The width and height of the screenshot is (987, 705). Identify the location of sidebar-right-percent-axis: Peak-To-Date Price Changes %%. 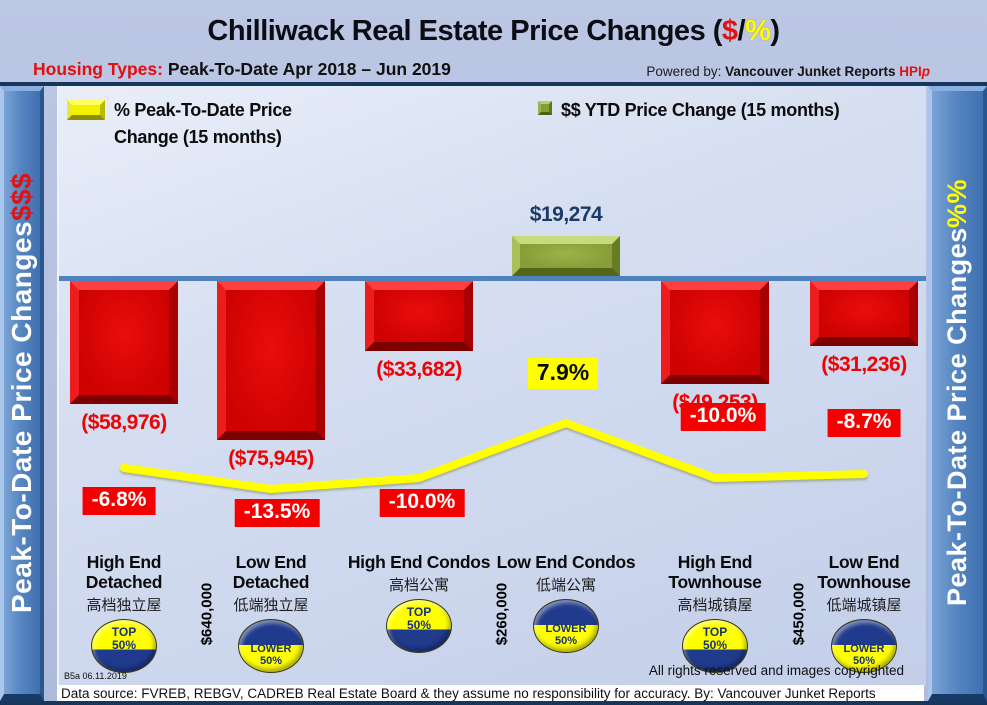
(957, 393).